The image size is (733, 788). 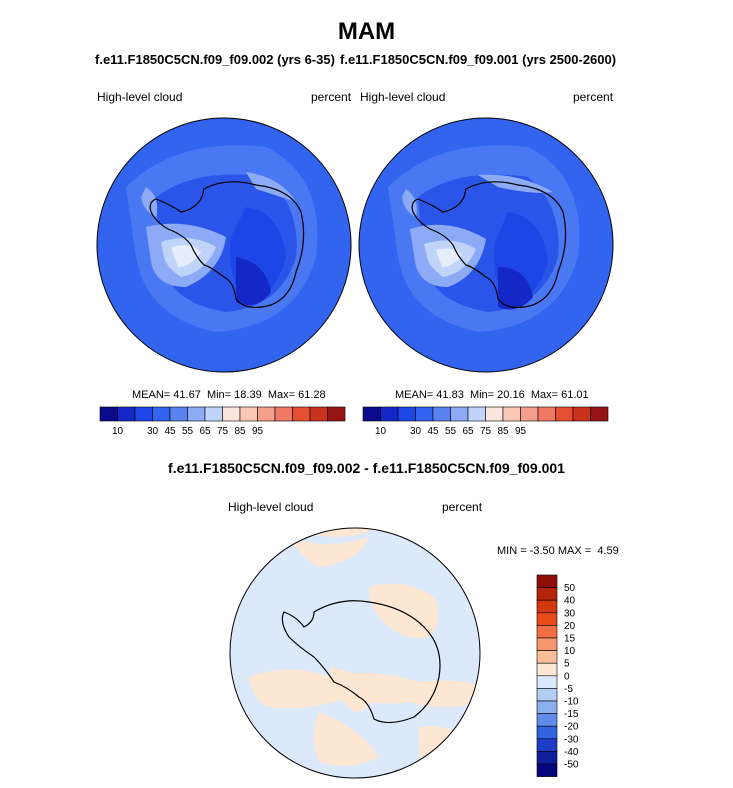 What do you see at coordinates (462, 507) in the screenshot?
I see `diff-units-label: percent` at bounding box center [462, 507].